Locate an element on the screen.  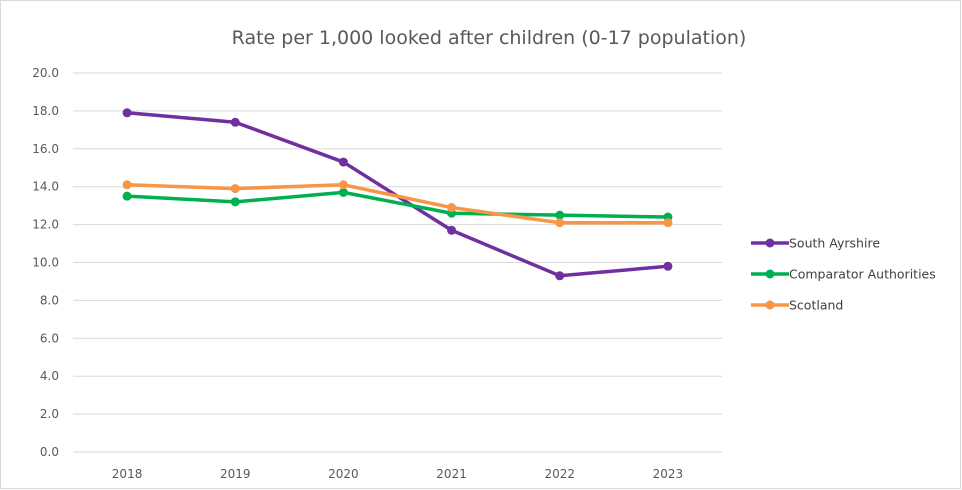
series-line is located at coordinates (397, 204).